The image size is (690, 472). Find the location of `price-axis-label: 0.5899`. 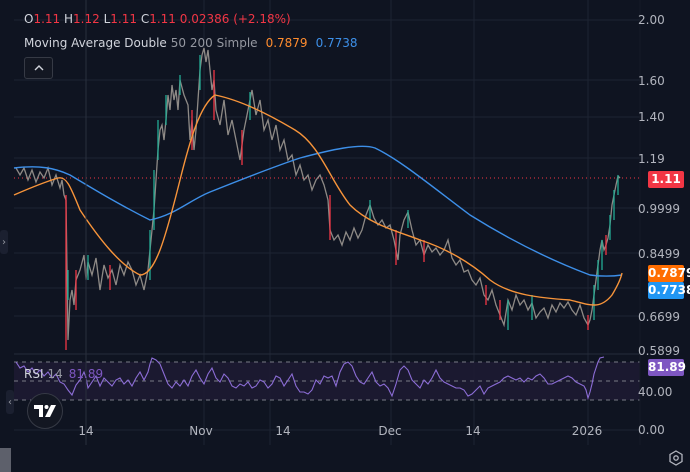

price-axis-label: 0.5899 is located at coordinates (659, 351).